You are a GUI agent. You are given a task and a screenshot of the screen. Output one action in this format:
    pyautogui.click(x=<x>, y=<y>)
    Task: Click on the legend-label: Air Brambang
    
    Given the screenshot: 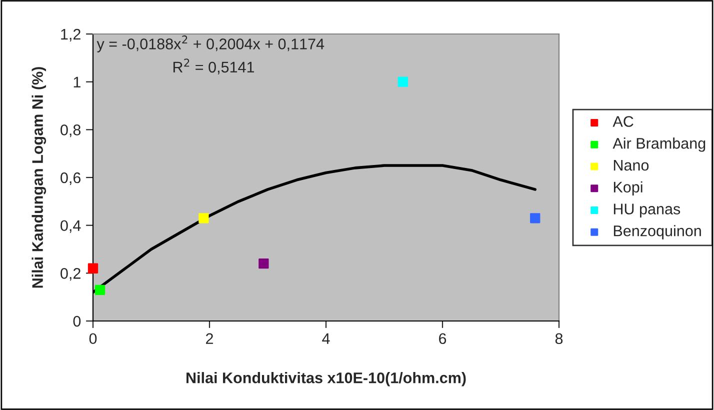 What is the action you would take?
    pyautogui.click(x=659, y=145)
    